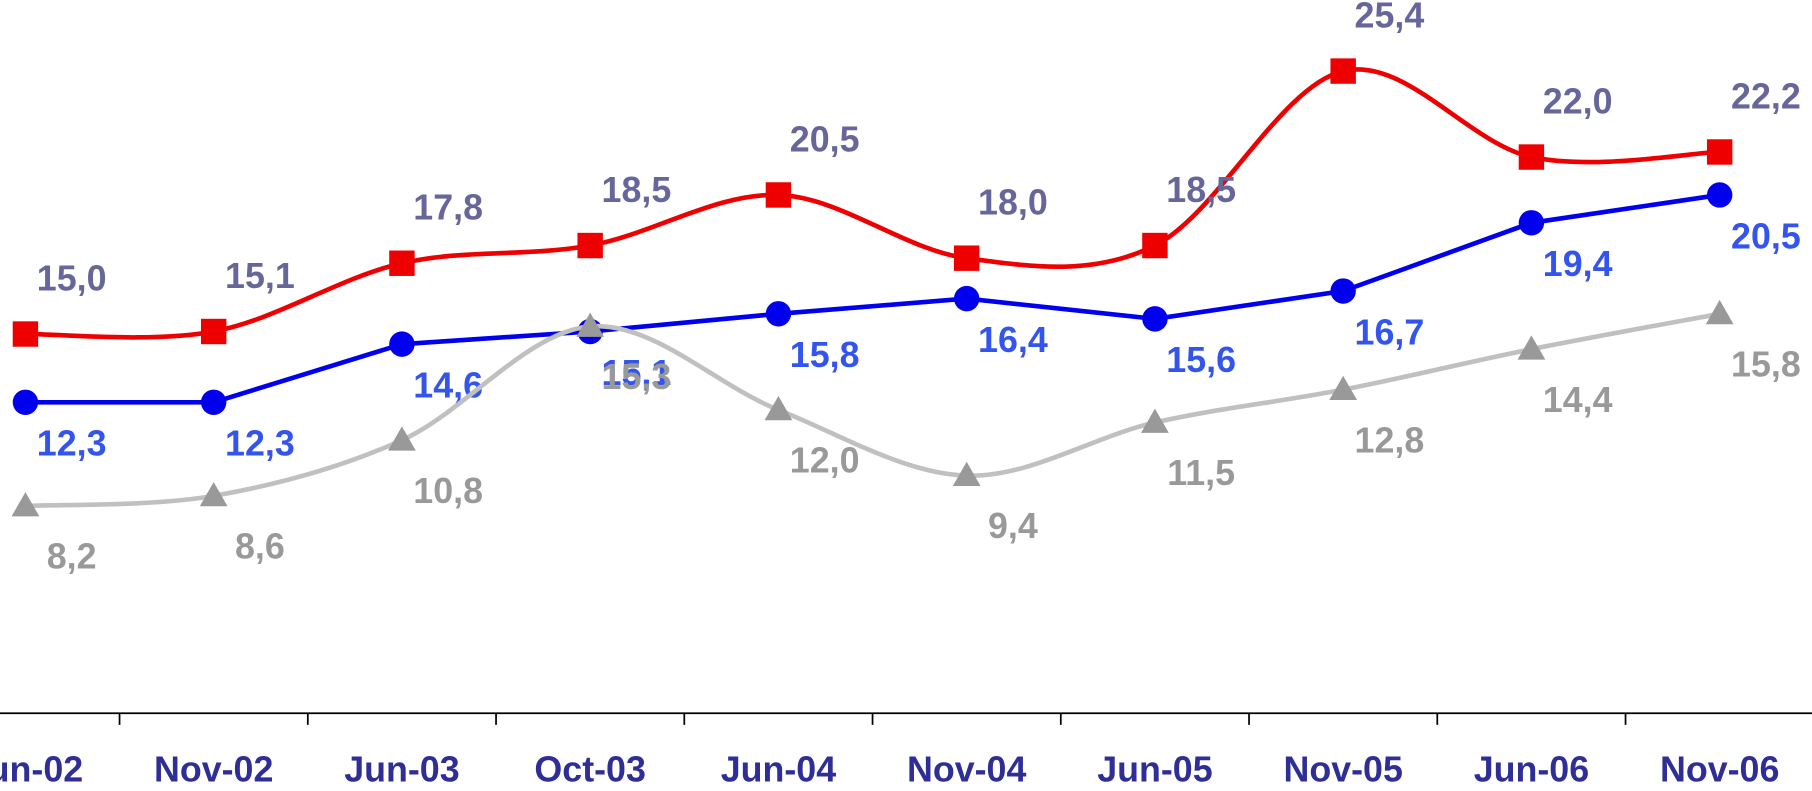  What do you see at coordinates (213, 770) in the screenshot?
I see `x-tick-label: Nov-02` at bounding box center [213, 770].